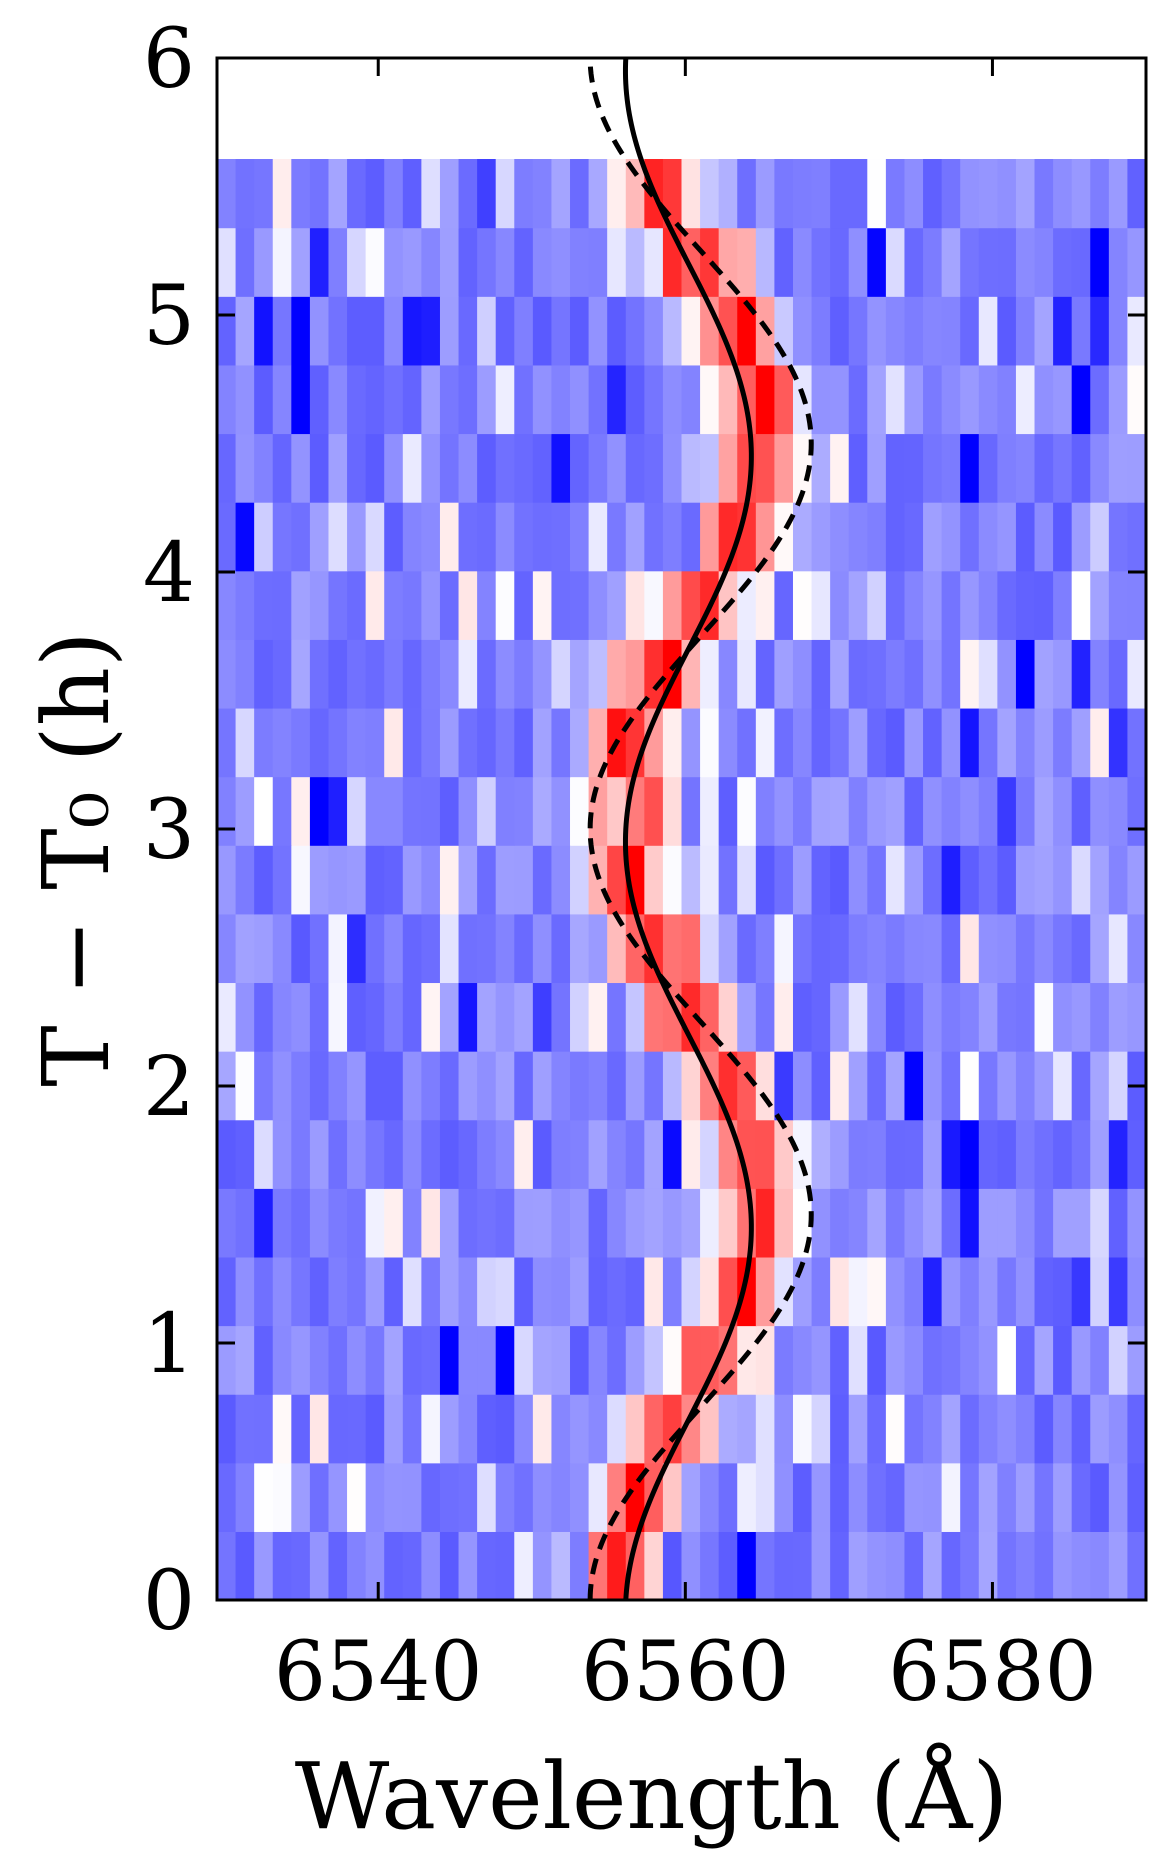  What do you see at coordinates (652, 1796) in the screenshot?
I see `x-axis-label: Wavelength (Å)` at bounding box center [652, 1796].